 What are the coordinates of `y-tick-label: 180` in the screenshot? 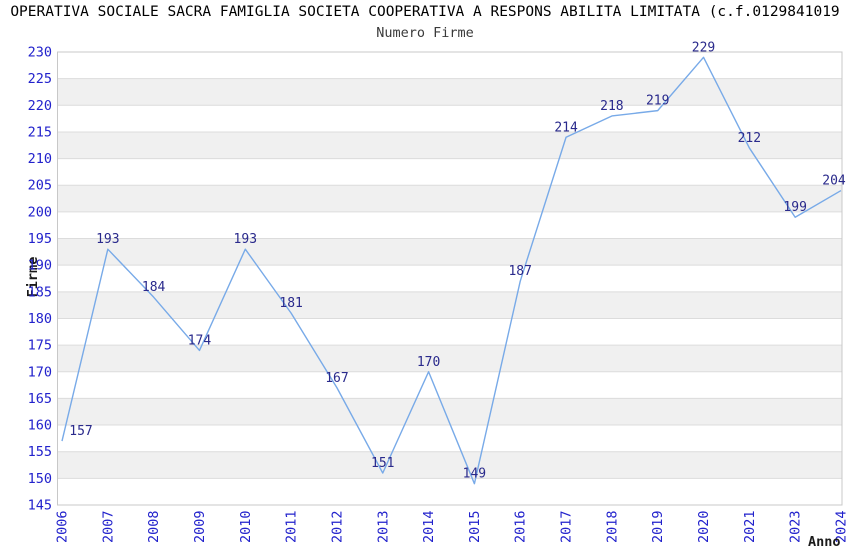 It's located at (40, 319).